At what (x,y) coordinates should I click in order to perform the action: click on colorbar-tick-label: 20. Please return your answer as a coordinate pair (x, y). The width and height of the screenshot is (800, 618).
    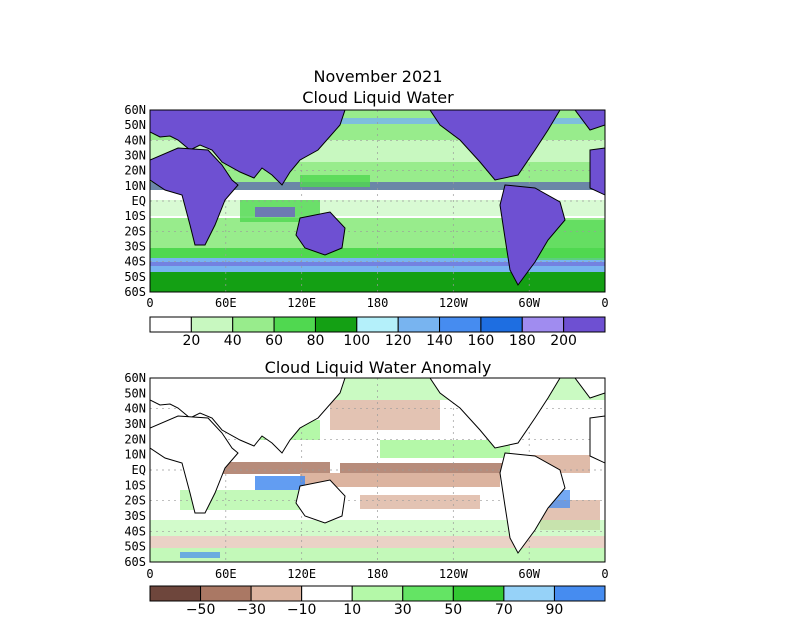
    Looking at the image, I should click on (191, 341).